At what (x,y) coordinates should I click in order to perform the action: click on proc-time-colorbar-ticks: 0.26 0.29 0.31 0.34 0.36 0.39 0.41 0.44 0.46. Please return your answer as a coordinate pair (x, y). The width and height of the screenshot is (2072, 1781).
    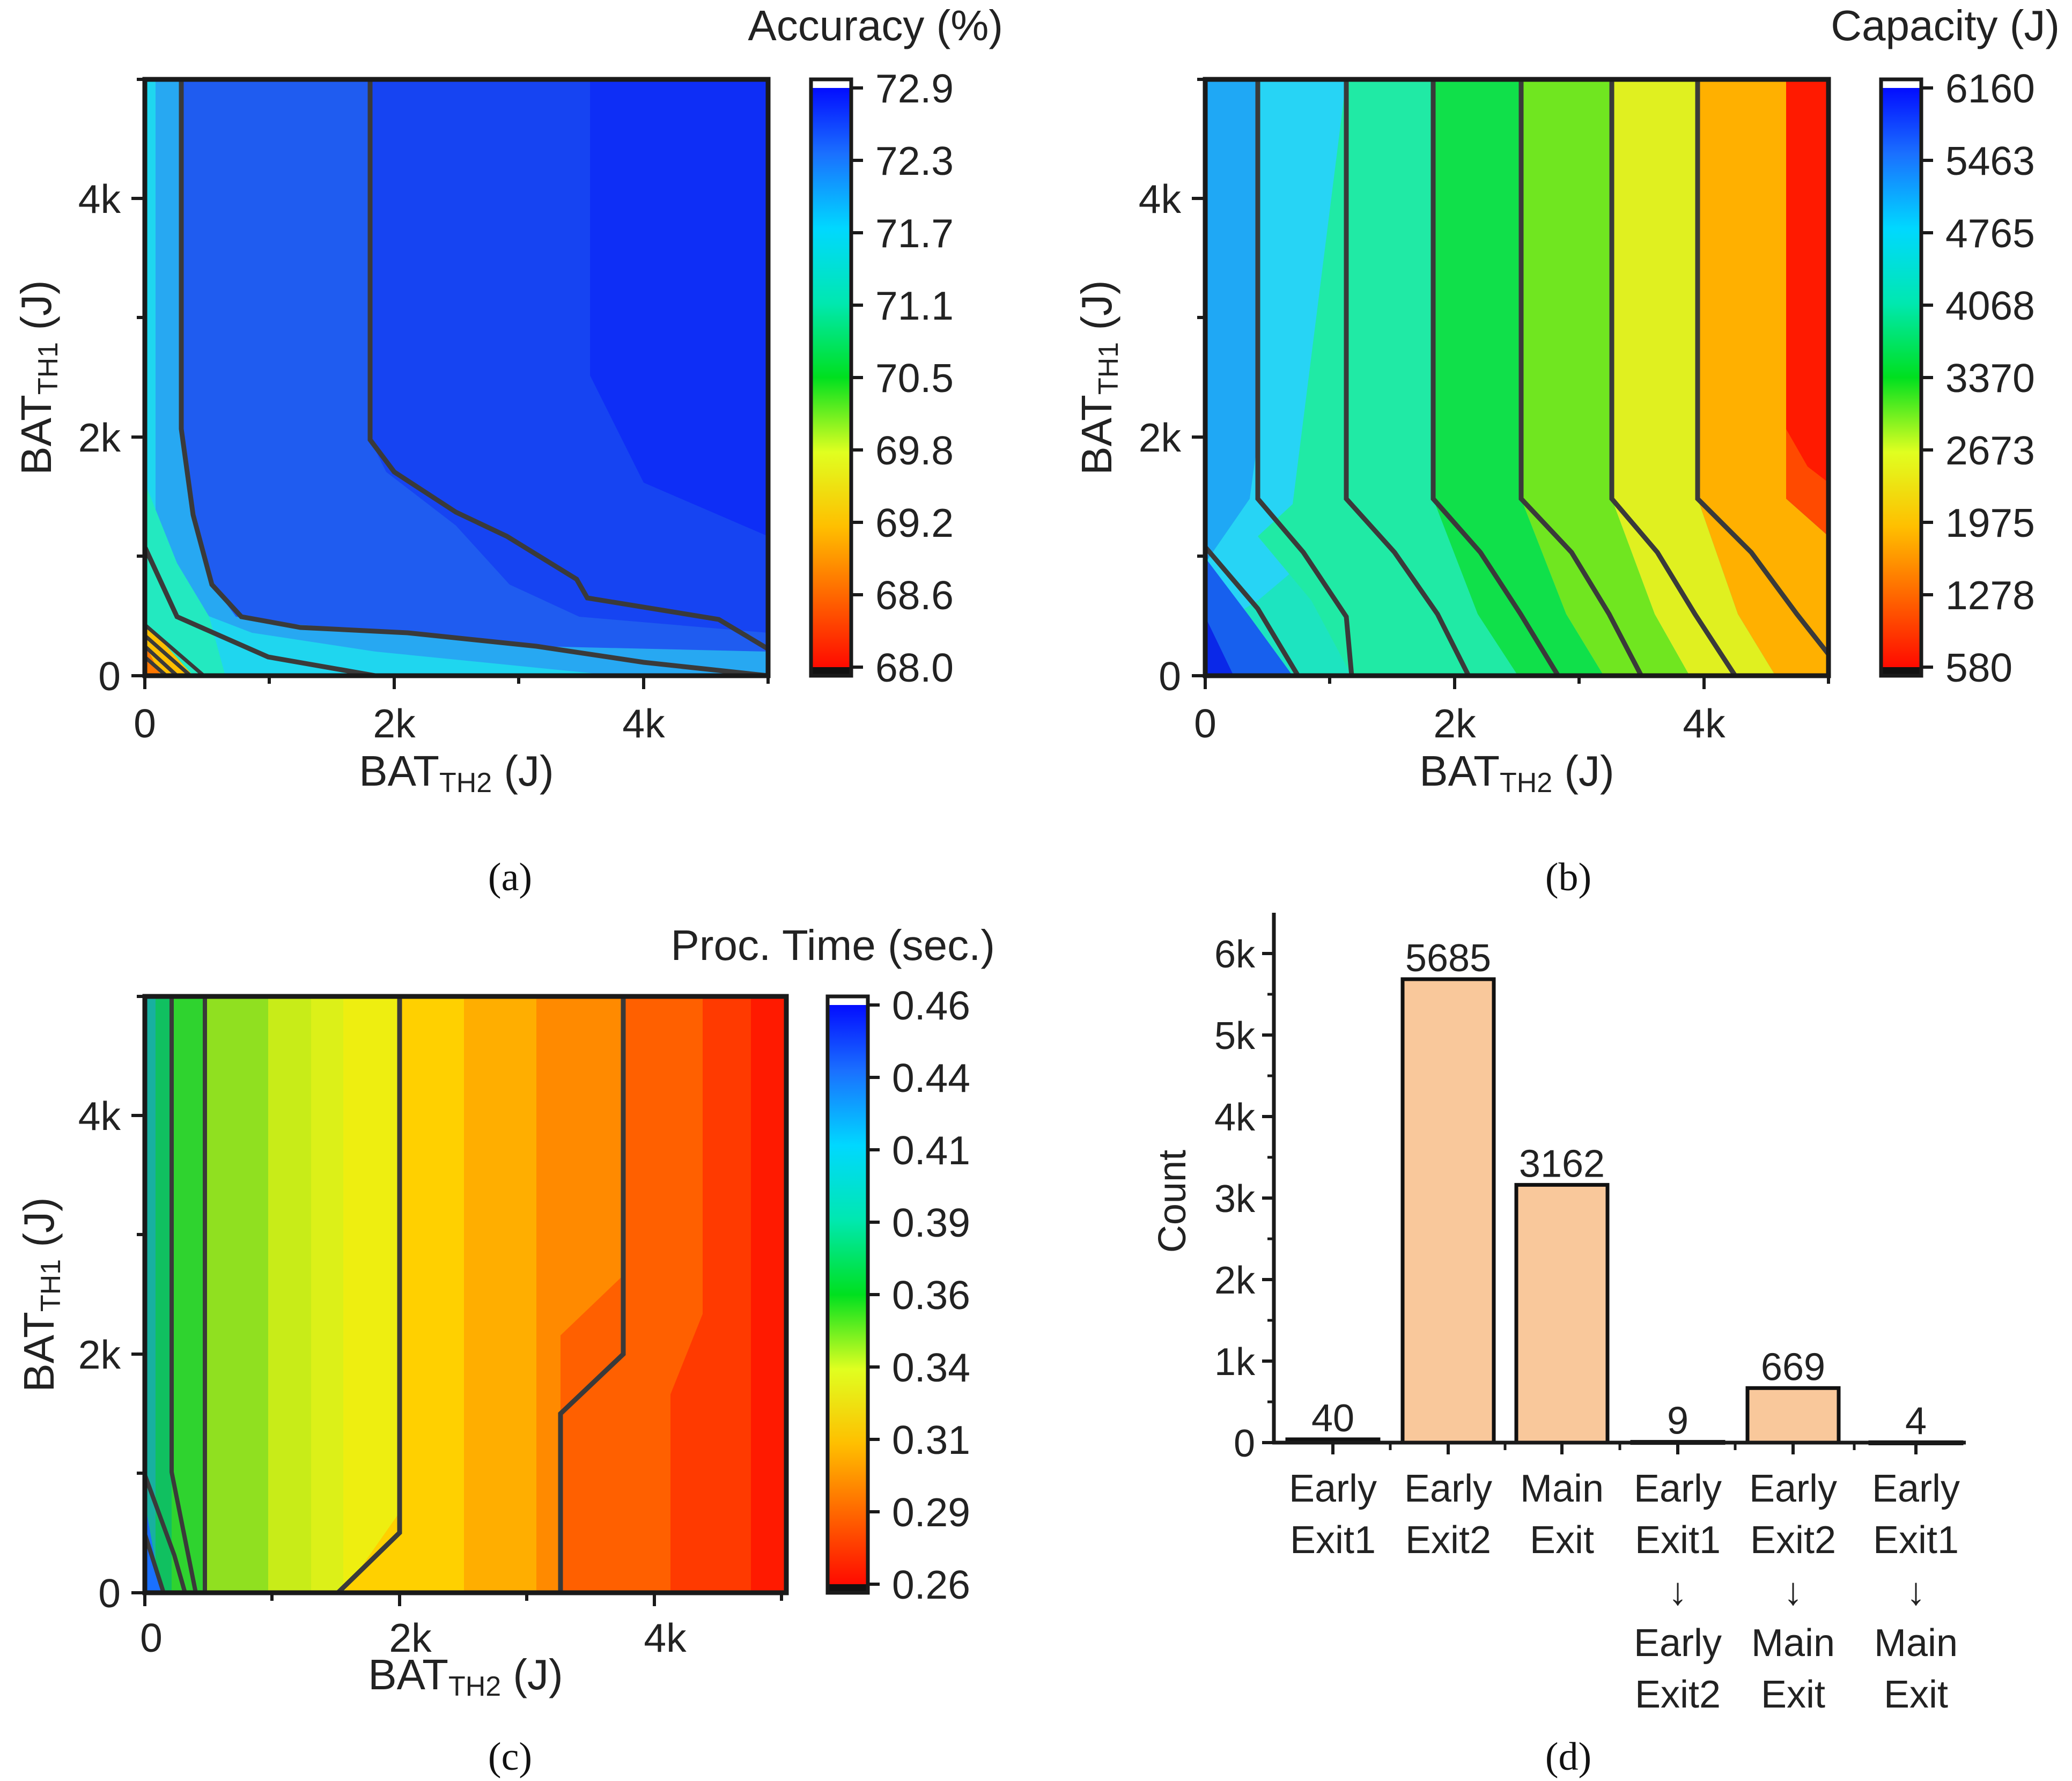
    Looking at the image, I should click on (919, 1295).